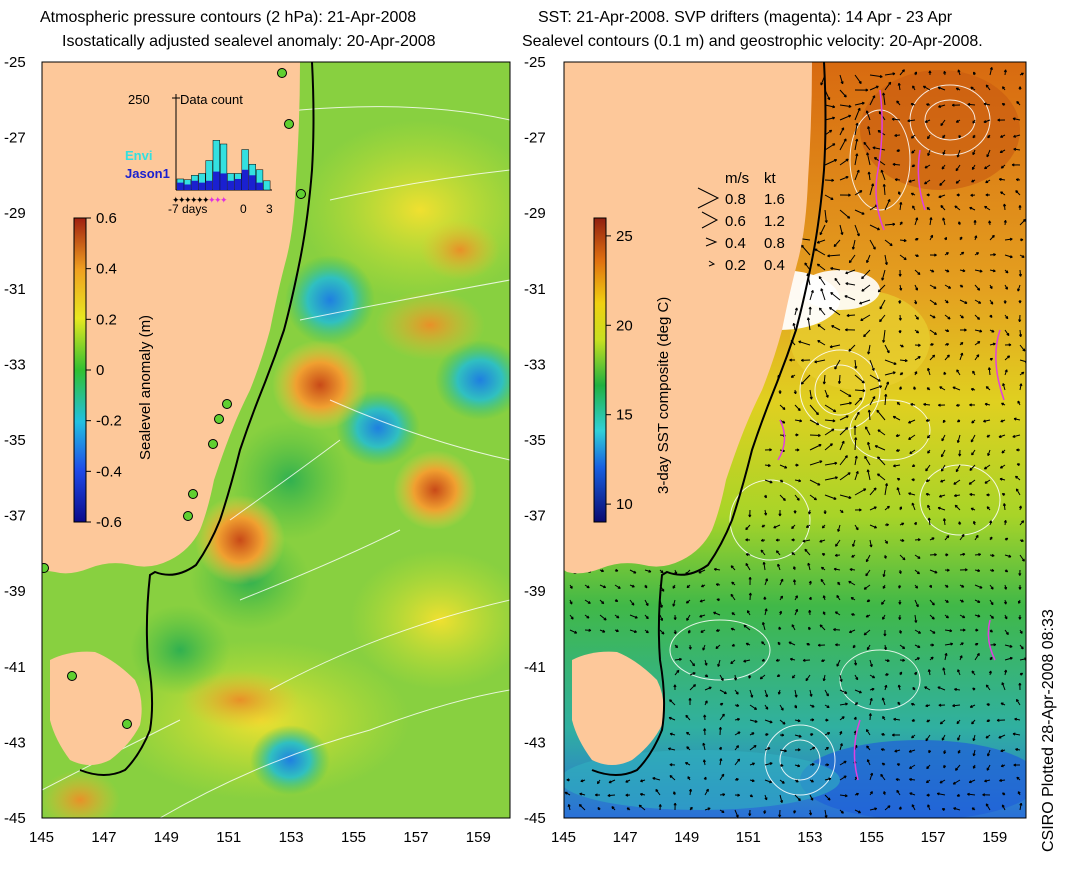  I want to click on inset-bars: ✦✦✦✦✦✦✦✦✦, so click(221, 172).